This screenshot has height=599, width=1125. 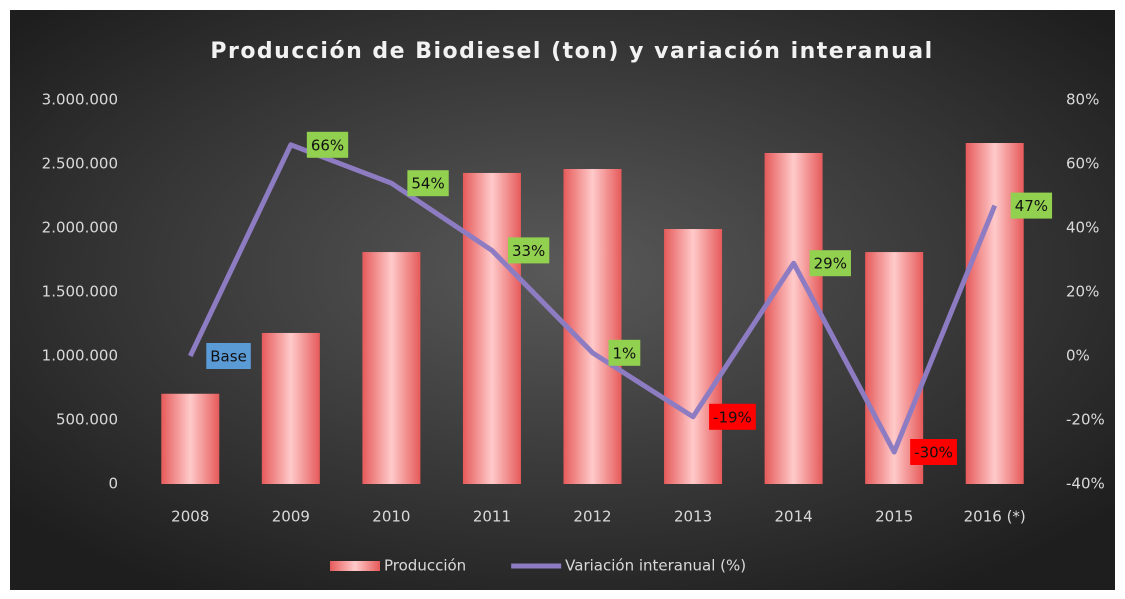 I want to click on data-label-text: 47%, so click(x=1031, y=206).